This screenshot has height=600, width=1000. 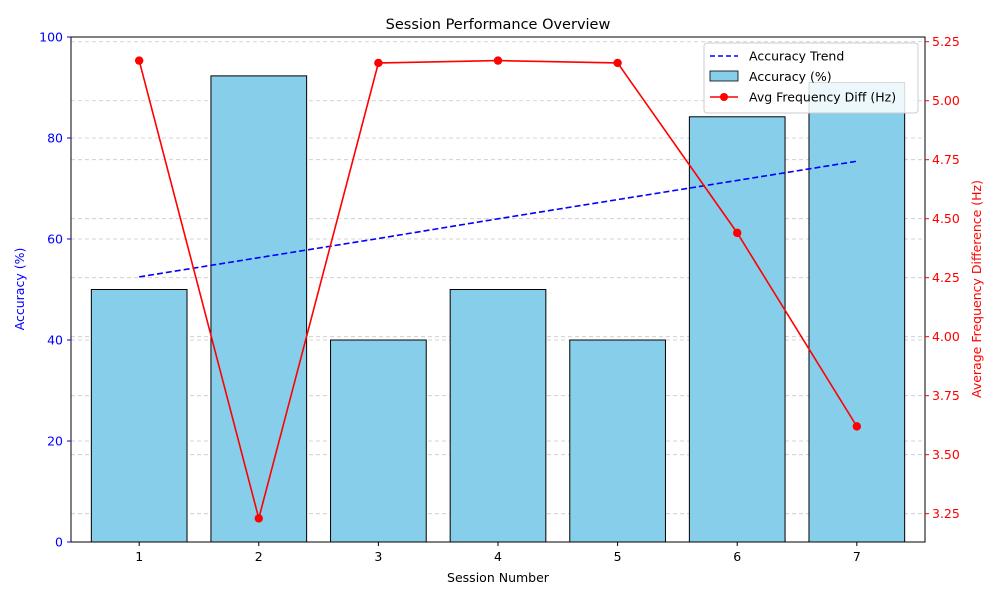 I want to click on x-tick-label: 7, so click(x=857, y=556).